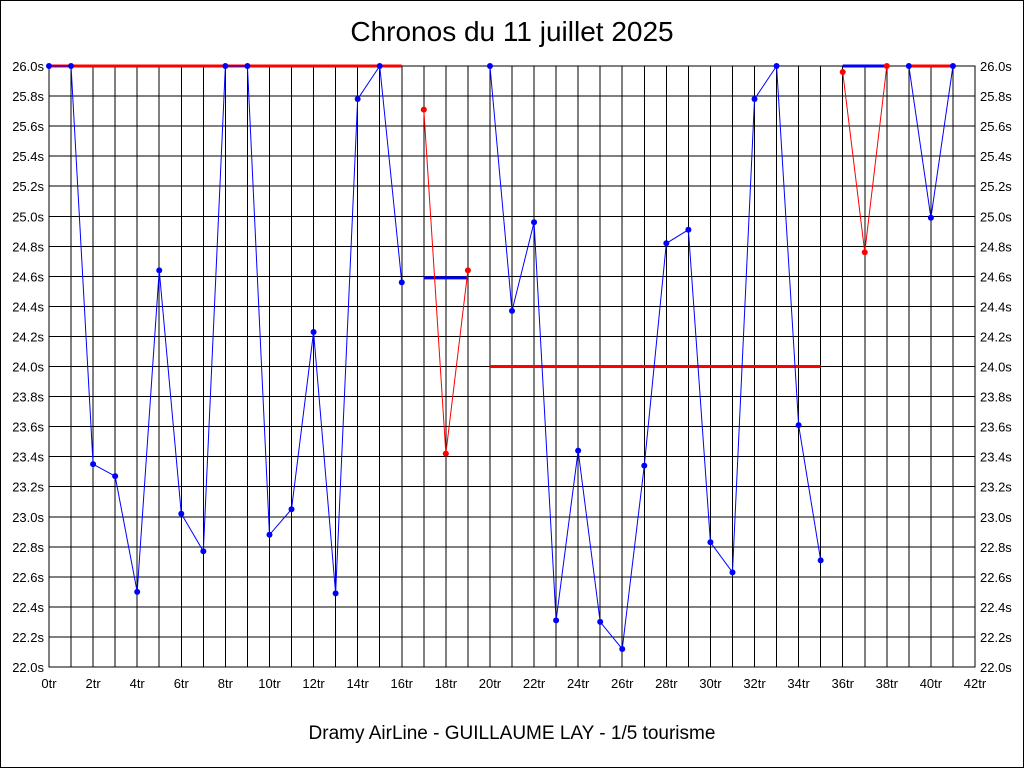 The image size is (1024, 768). Describe the element at coordinates (996, 637) in the screenshot. I see `y-tick-label-right: 22.2s` at that location.